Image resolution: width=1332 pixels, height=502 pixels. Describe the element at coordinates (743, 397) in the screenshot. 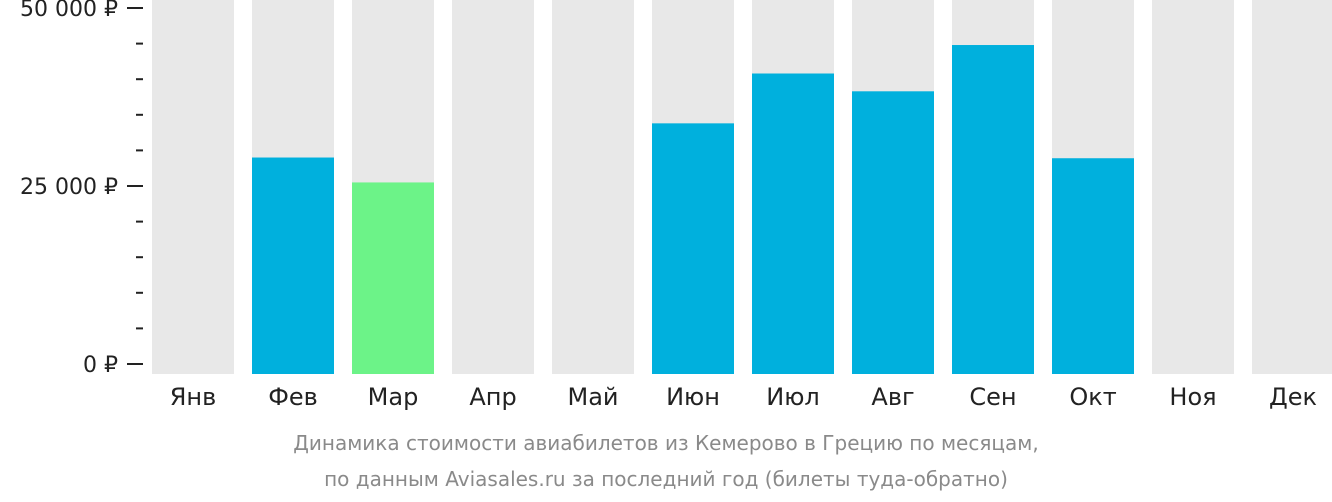

I see `x-axis: Янв Фев Мар Апр Май Июн Июл Авг Сен Окт Ноя Дек` at that location.